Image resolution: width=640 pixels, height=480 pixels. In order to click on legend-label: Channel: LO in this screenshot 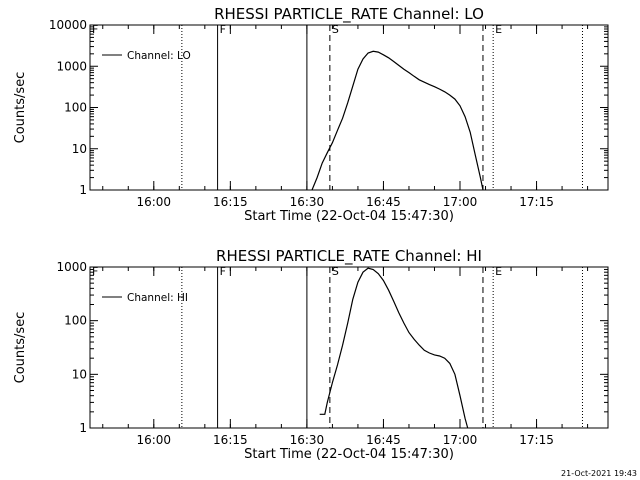, I will do `click(159, 56)`.